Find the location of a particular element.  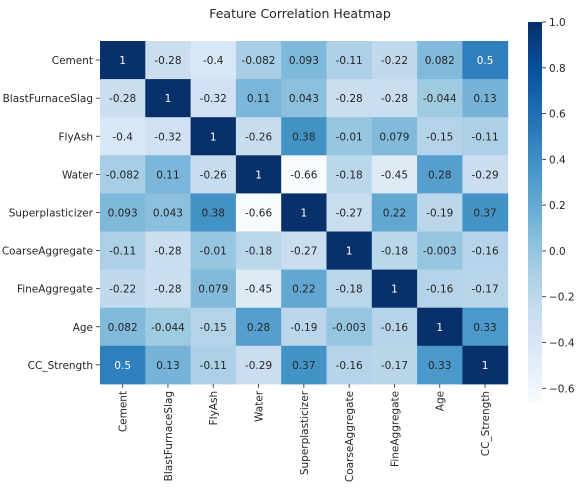

heatmap-cell-water-cement is located at coordinates (123, 174).